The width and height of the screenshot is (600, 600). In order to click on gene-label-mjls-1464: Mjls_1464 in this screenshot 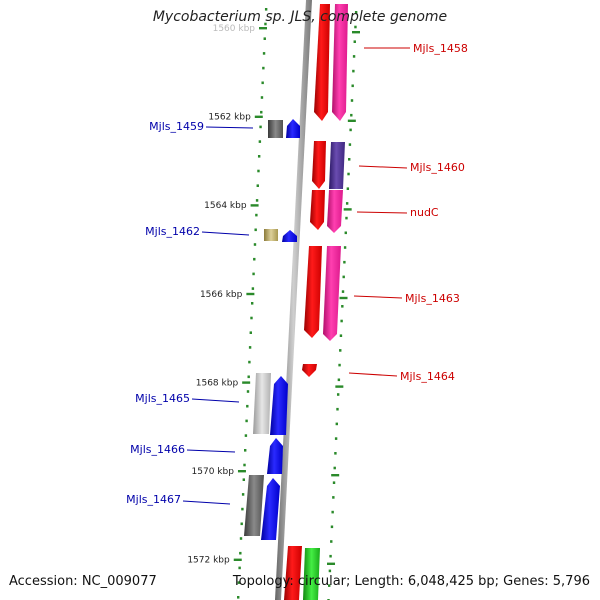, I will do `click(427, 376)`.